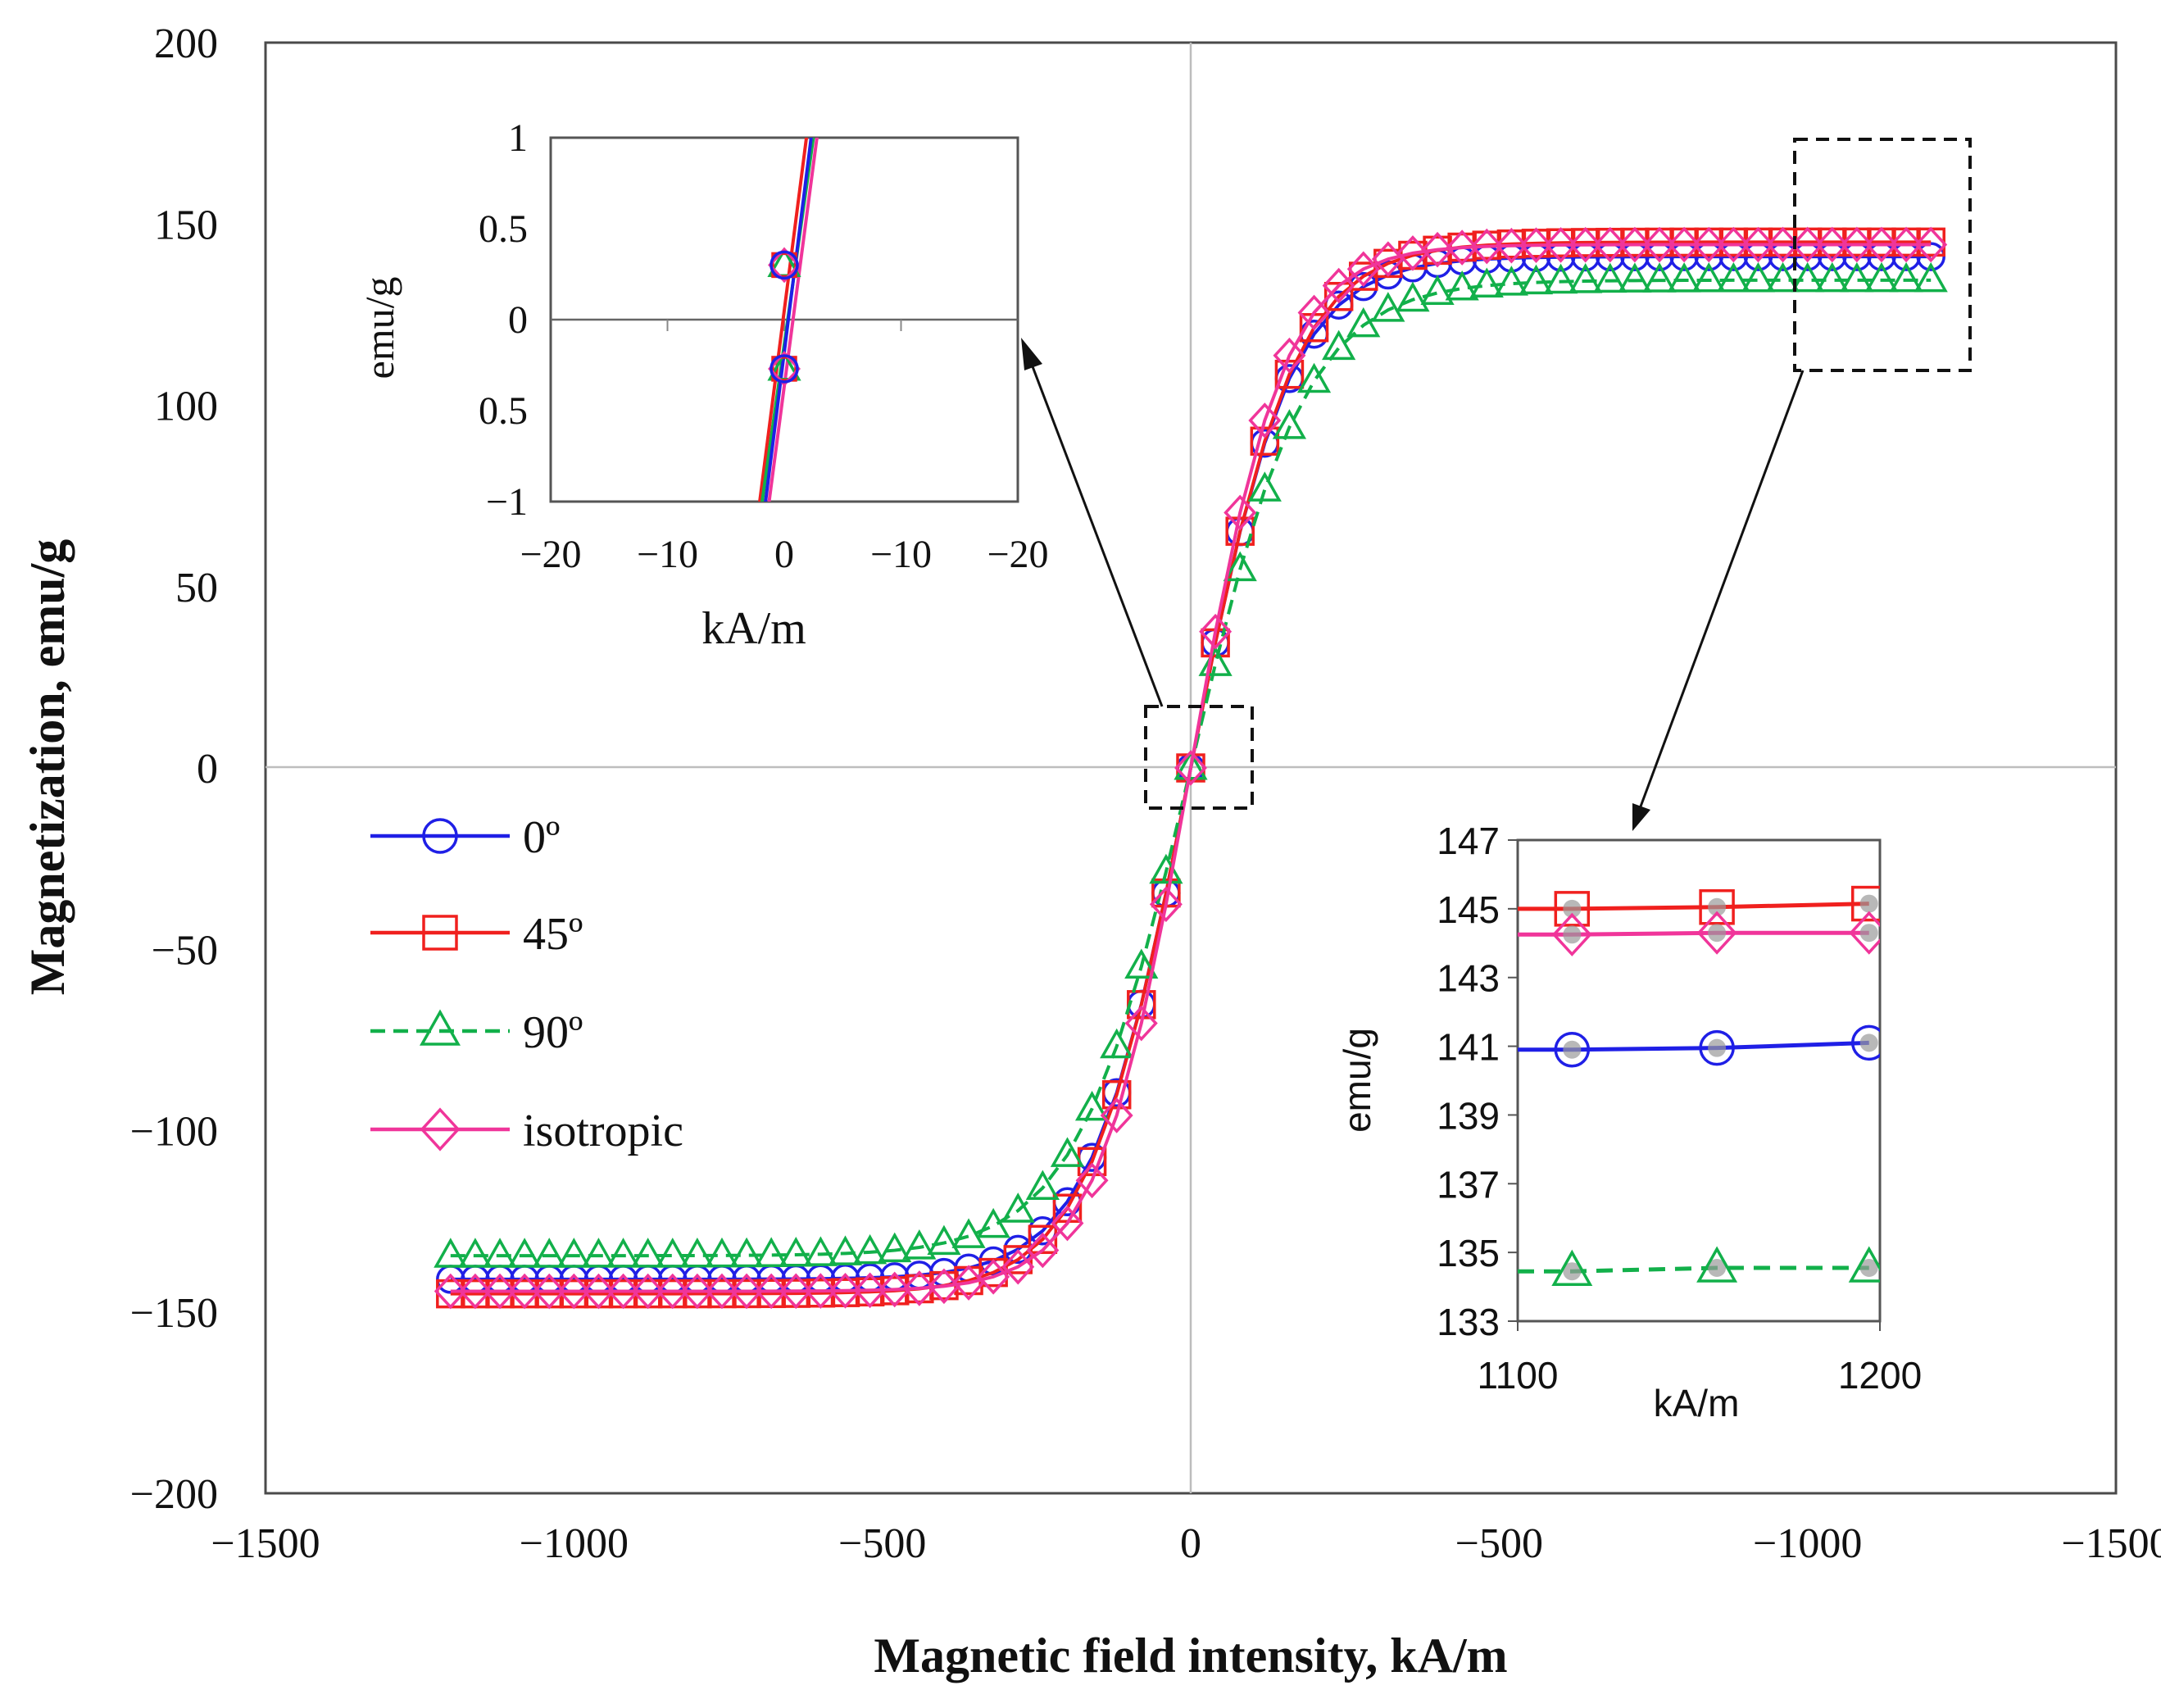 This screenshot has height=1708, width=2161. Describe the element at coordinates (476, 1032) in the screenshot. I see `legend-item: 90º` at that location.